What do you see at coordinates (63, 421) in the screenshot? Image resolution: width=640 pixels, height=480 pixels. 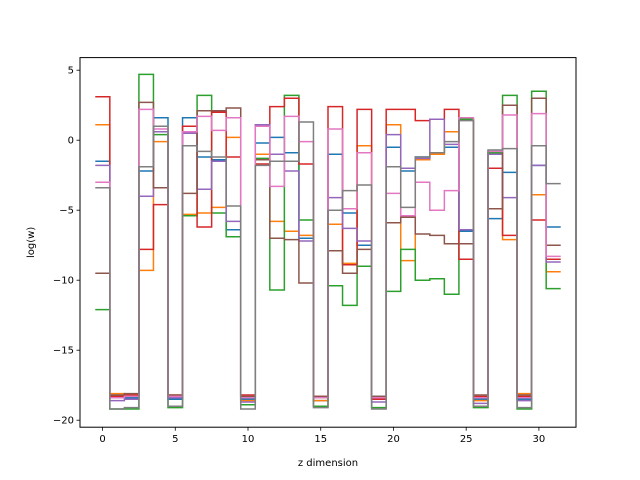 I see `y-tick-label: −20` at bounding box center [63, 421].